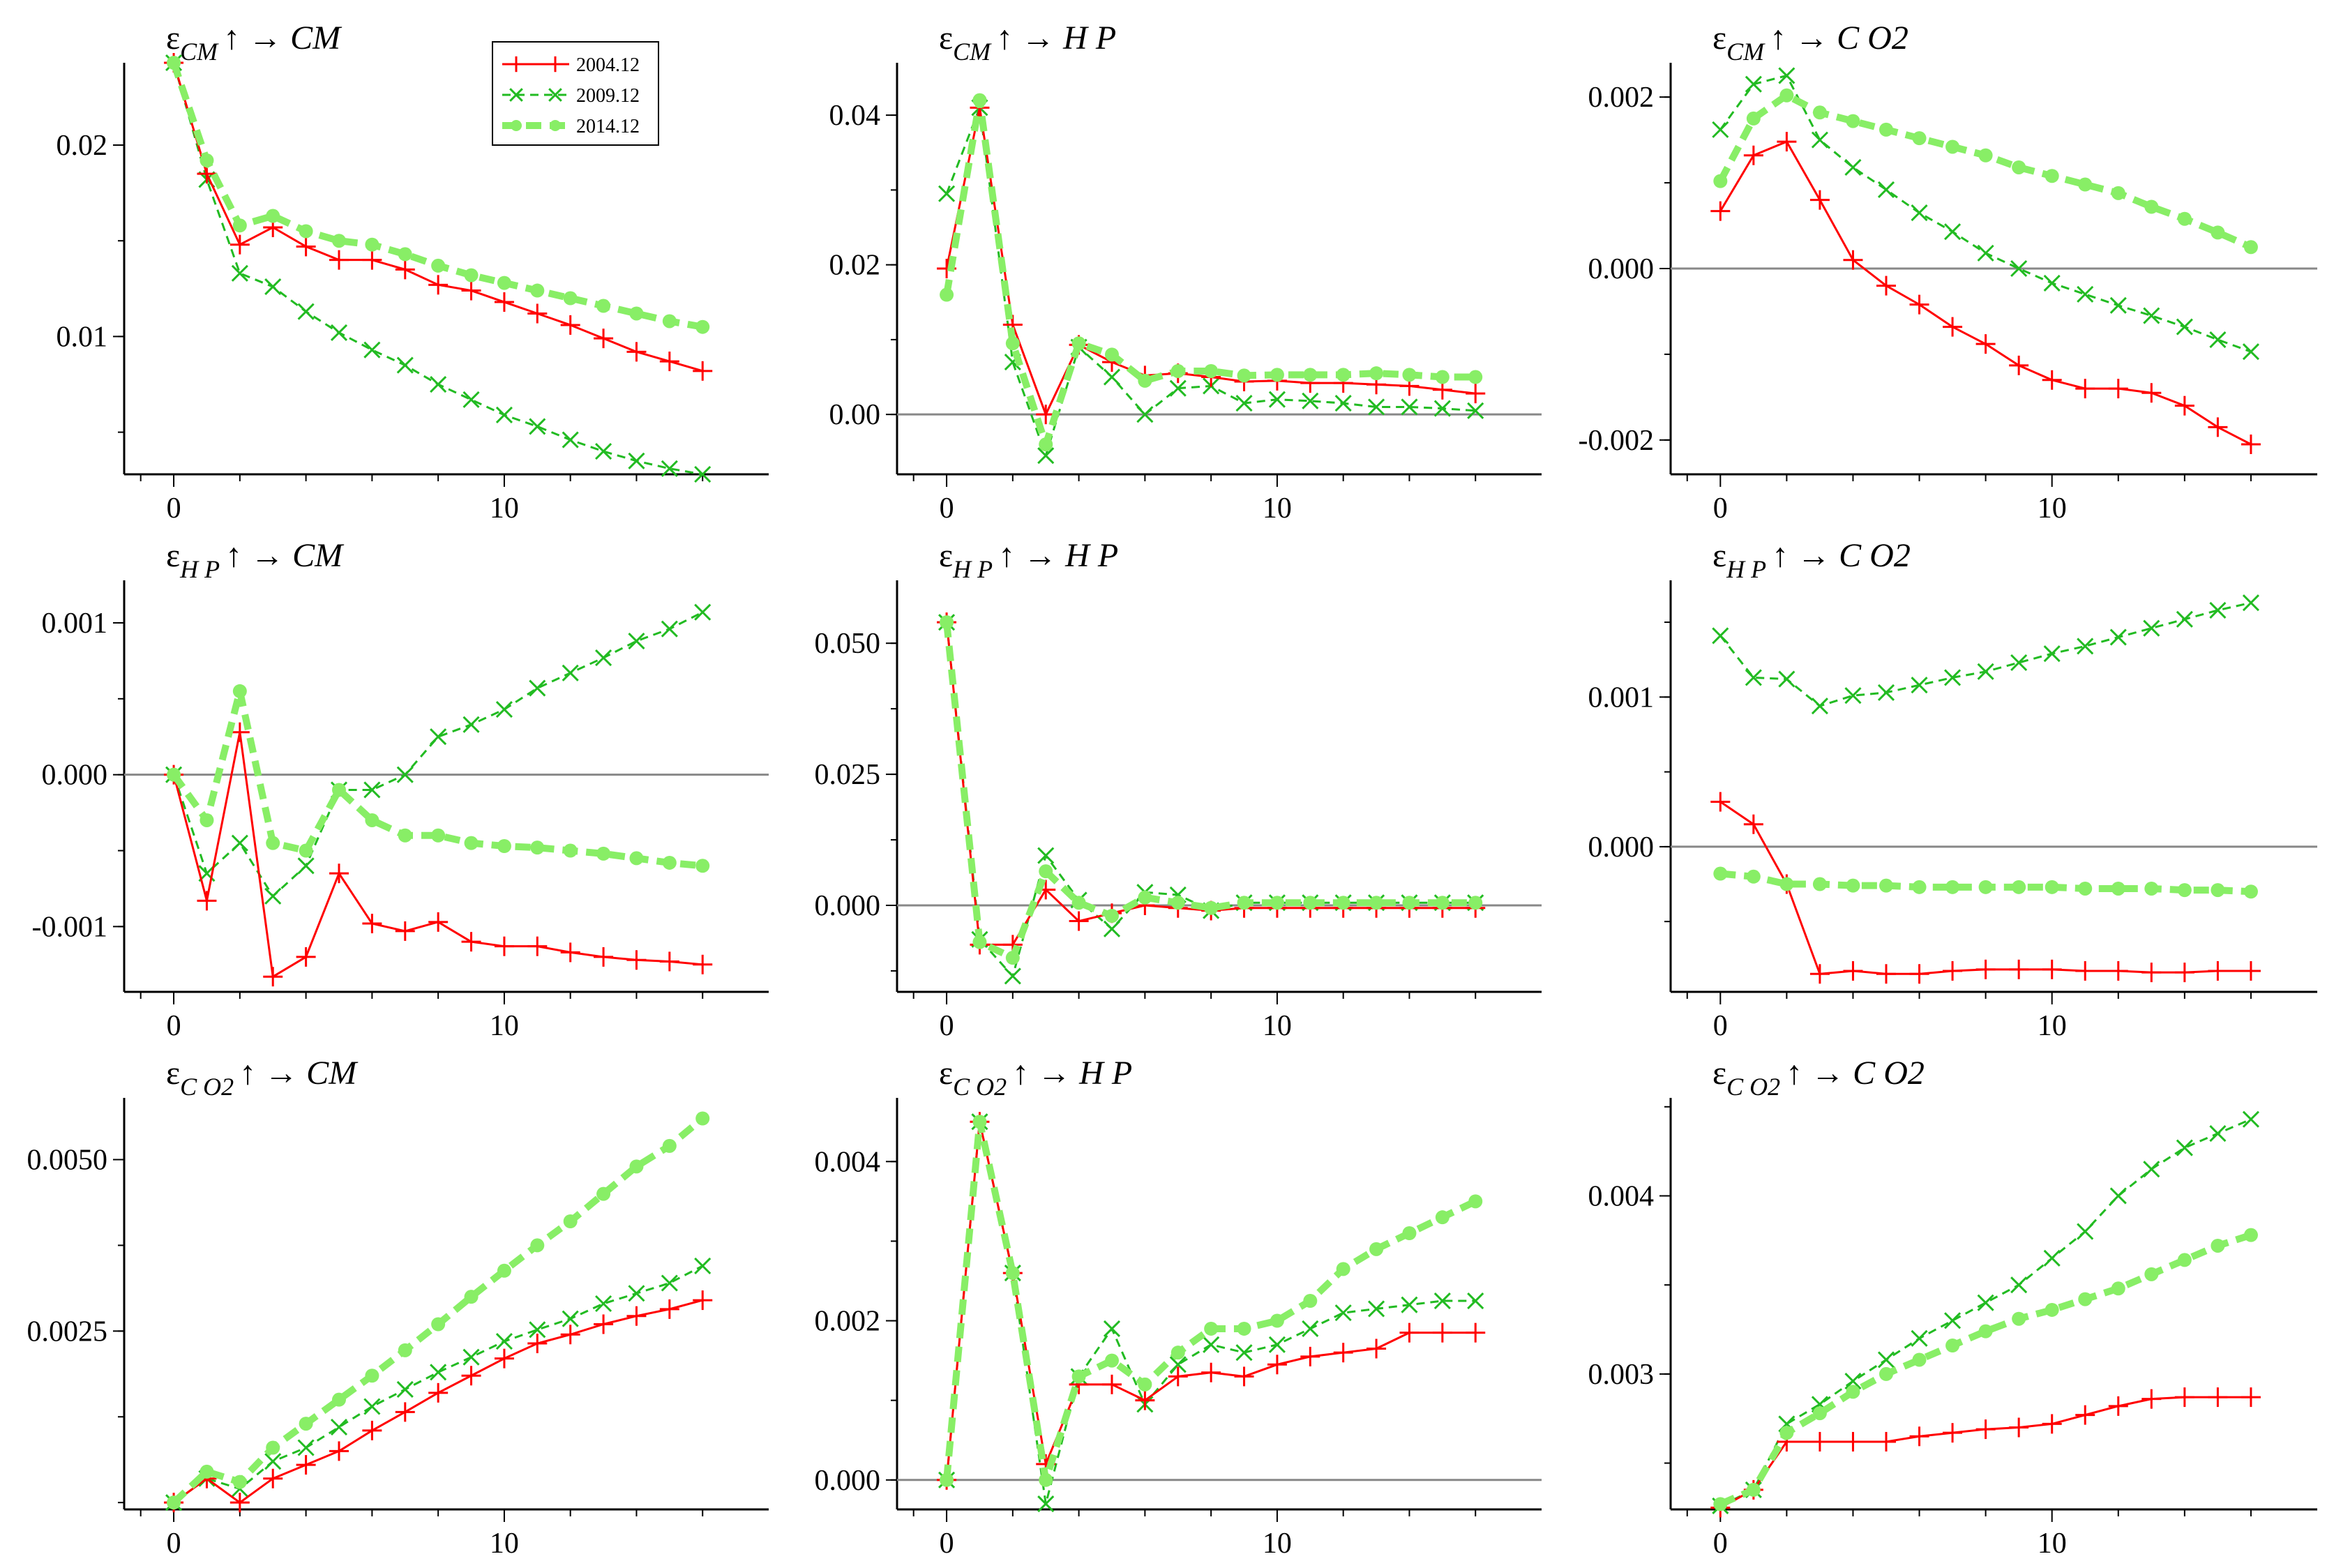  I want to click on panel-9: 0 10 0.003 0.004 εC O2 ↑ → C O2, so click(1952, 1307).